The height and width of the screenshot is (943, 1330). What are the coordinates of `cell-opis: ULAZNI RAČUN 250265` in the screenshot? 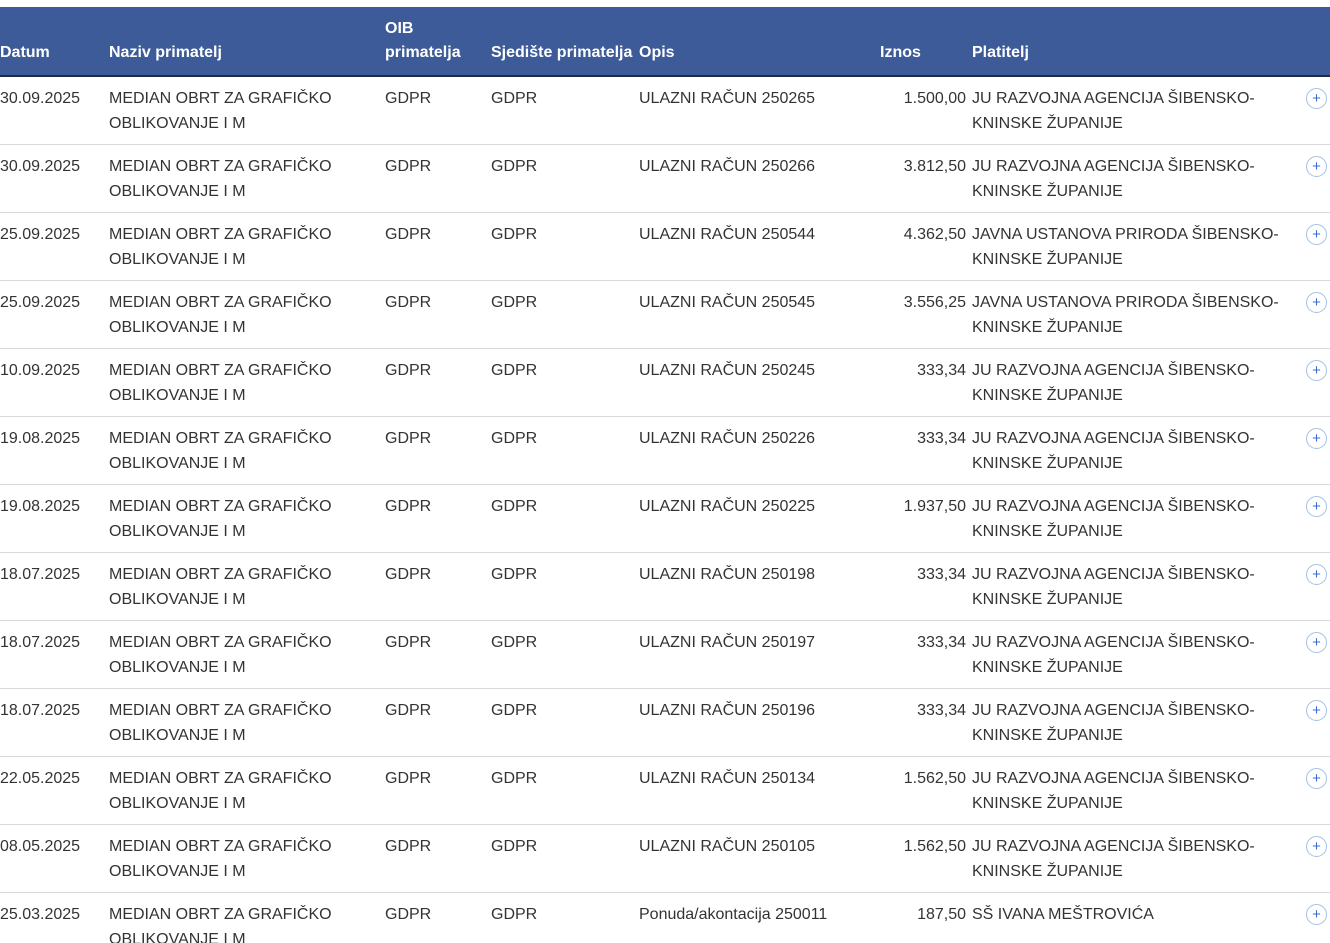 It's located at (759, 110).